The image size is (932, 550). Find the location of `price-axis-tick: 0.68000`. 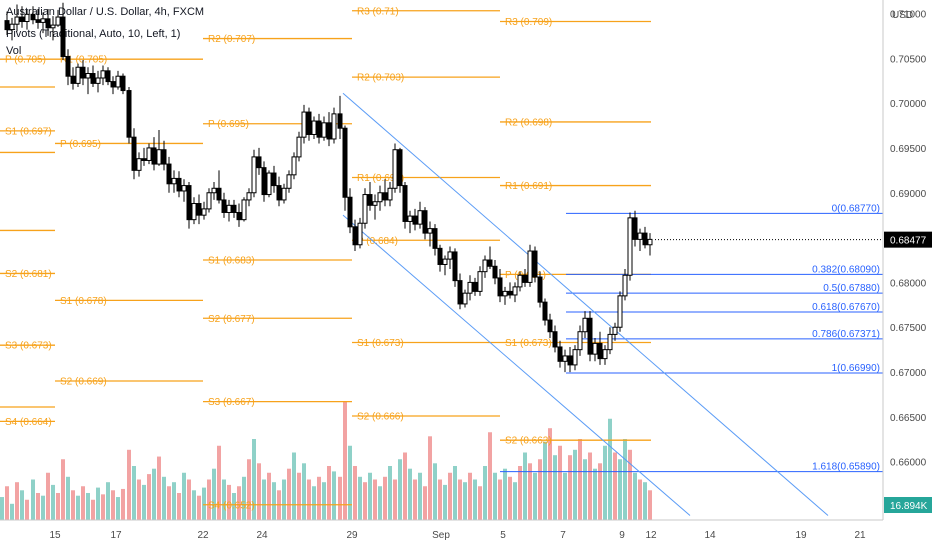

price-axis-tick: 0.68000 is located at coordinates (908, 283).